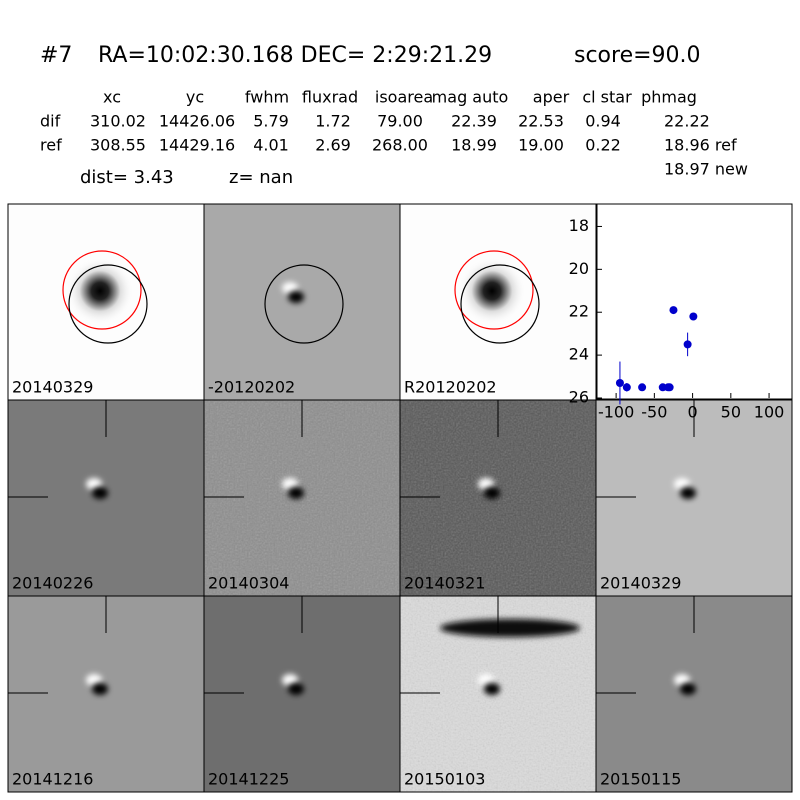 The image size is (800, 800). I want to click on image-panel: 20140304, so click(302, 498).